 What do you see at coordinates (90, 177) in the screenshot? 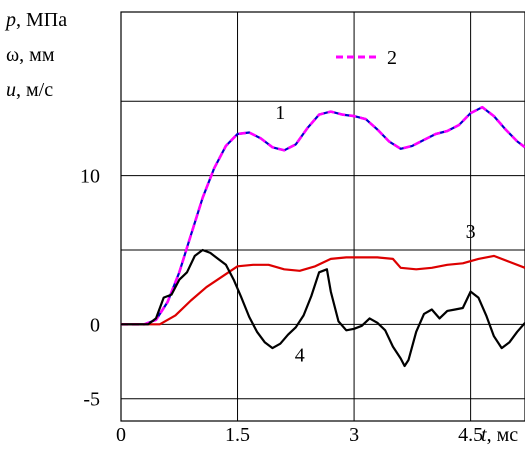
I see `y-tick-label-0: 10` at bounding box center [90, 177].